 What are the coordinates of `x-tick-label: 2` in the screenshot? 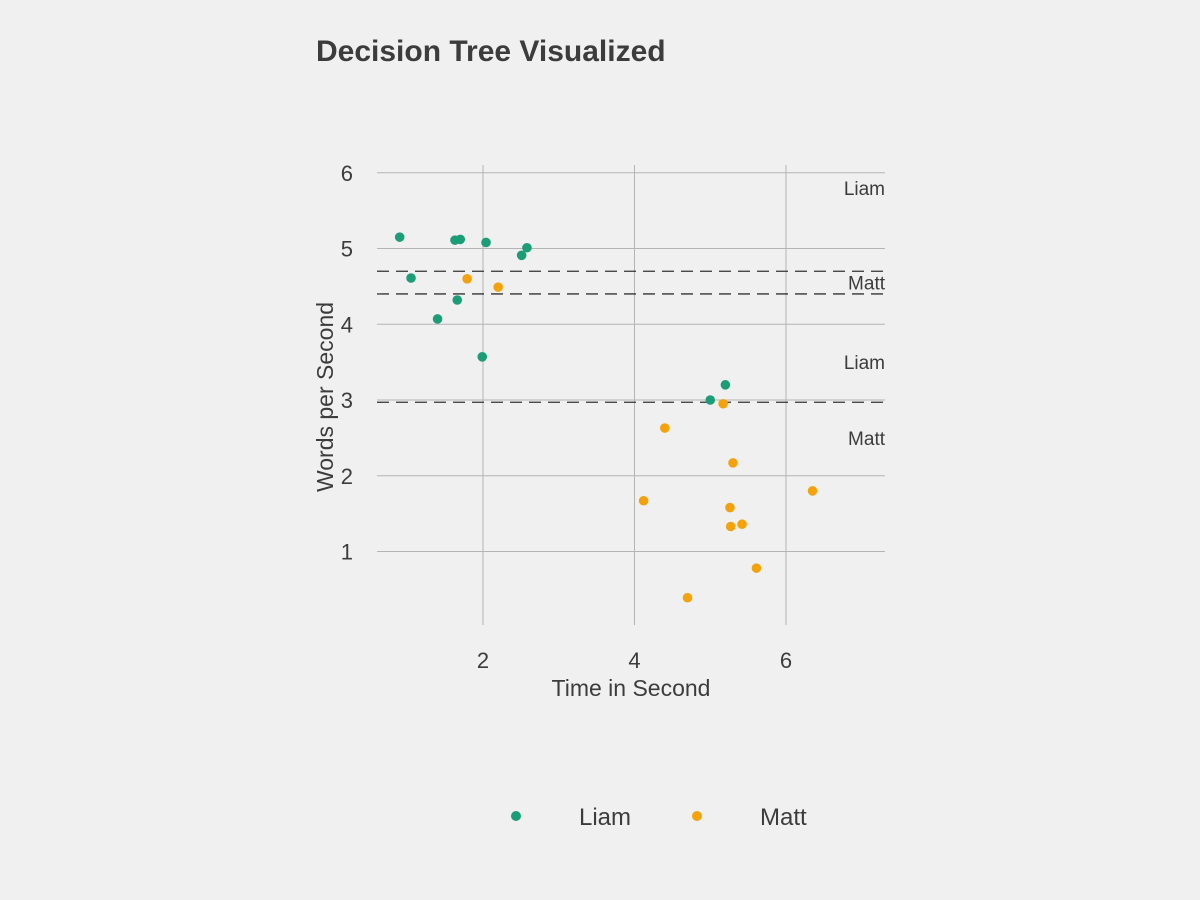 It's located at (483, 660).